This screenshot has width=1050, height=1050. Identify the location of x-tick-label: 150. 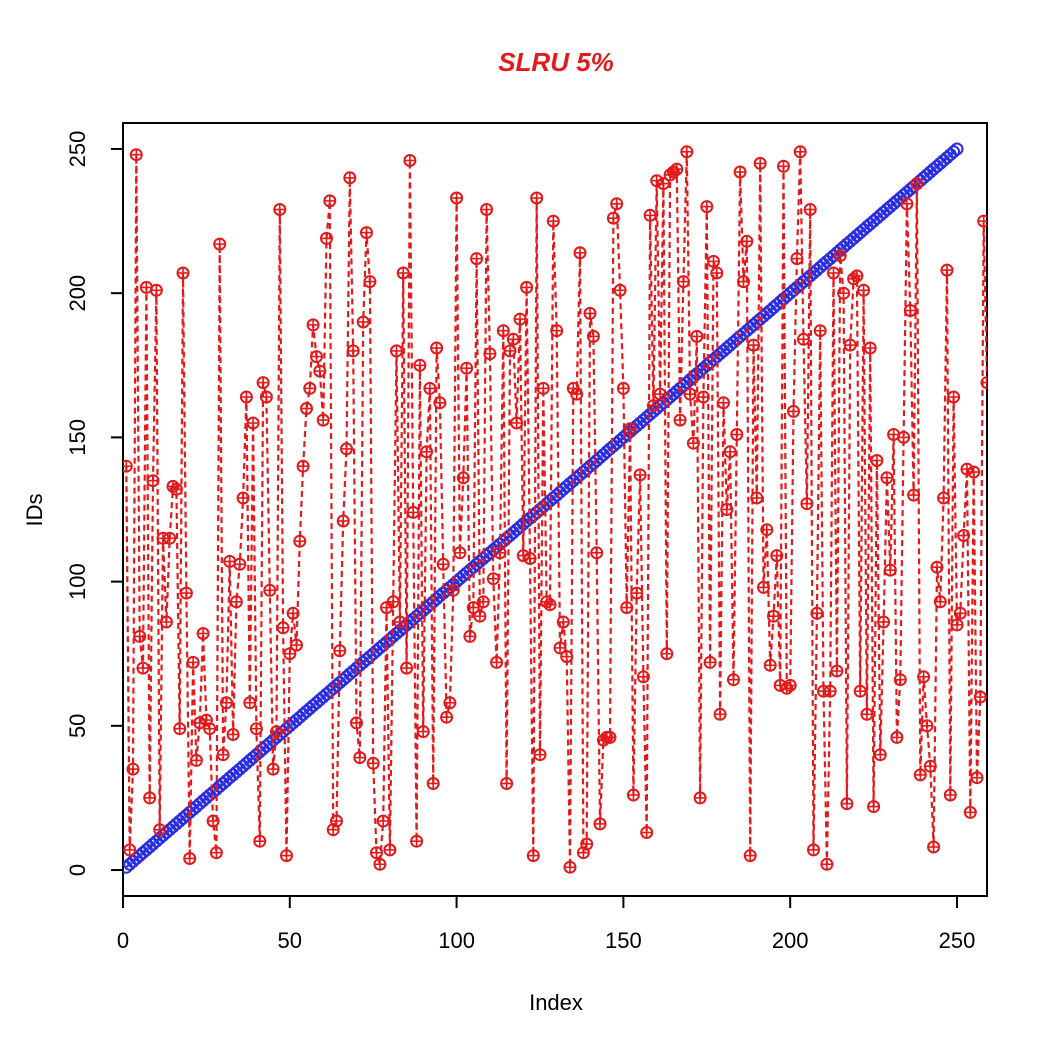
(623, 940).